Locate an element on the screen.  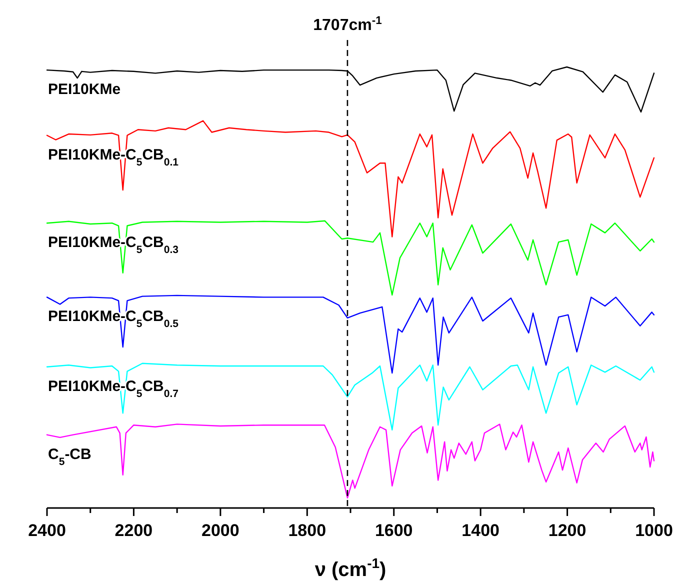
x-axis-title: ν (cm$^{-1}$) is located at coordinates (350, 568).